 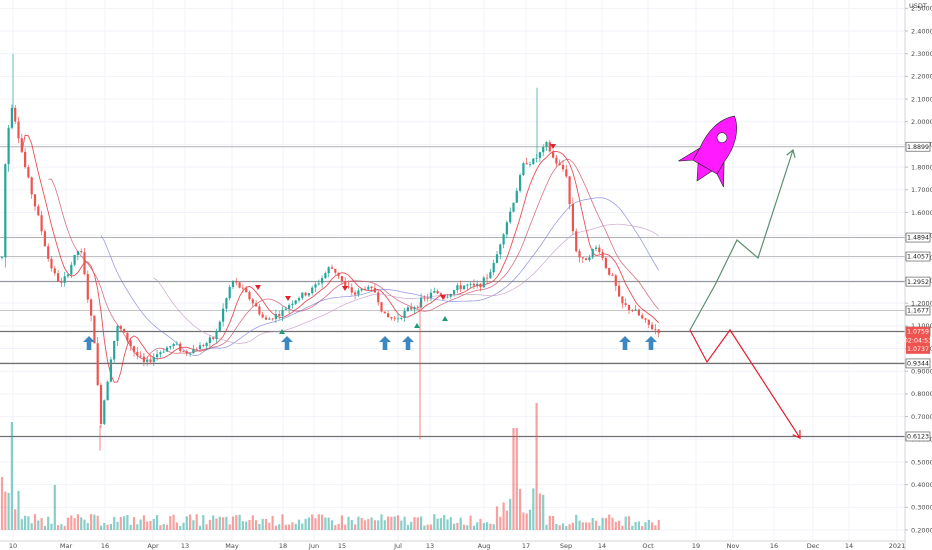 I want to click on y-tick-label: 0.4000, so click(x=921, y=485).